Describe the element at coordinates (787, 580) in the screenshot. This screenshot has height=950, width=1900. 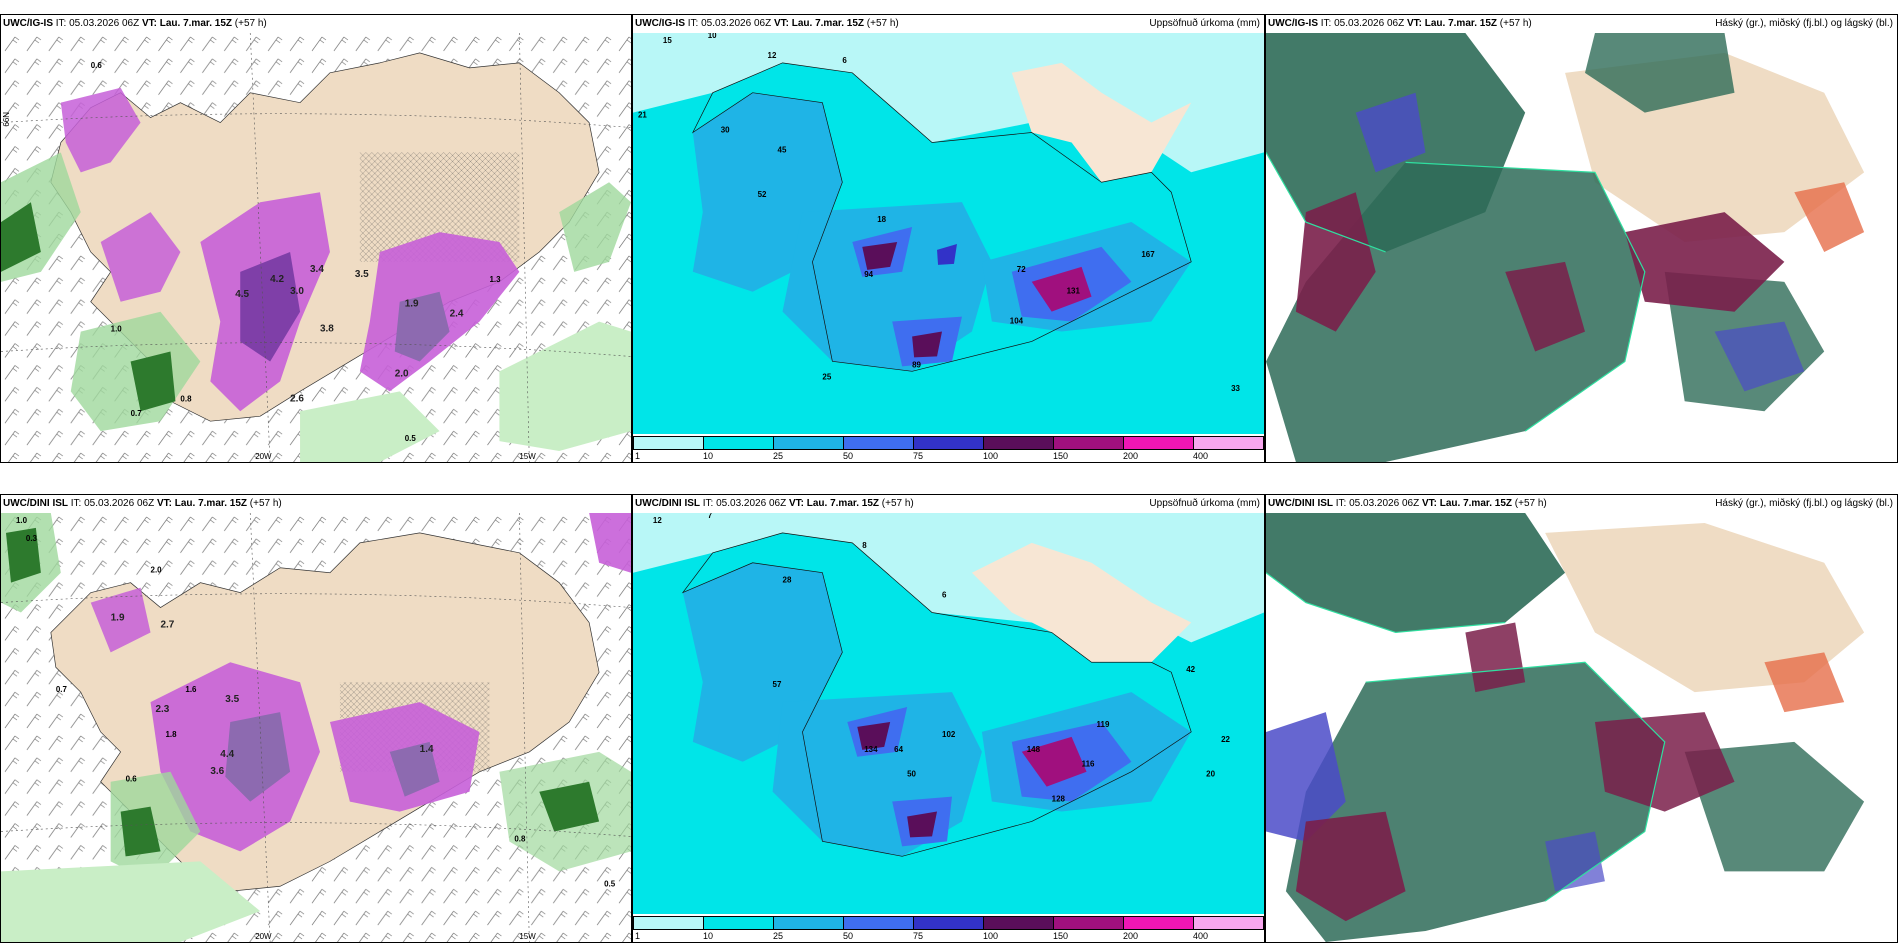
I see `precip-value: 28` at that location.